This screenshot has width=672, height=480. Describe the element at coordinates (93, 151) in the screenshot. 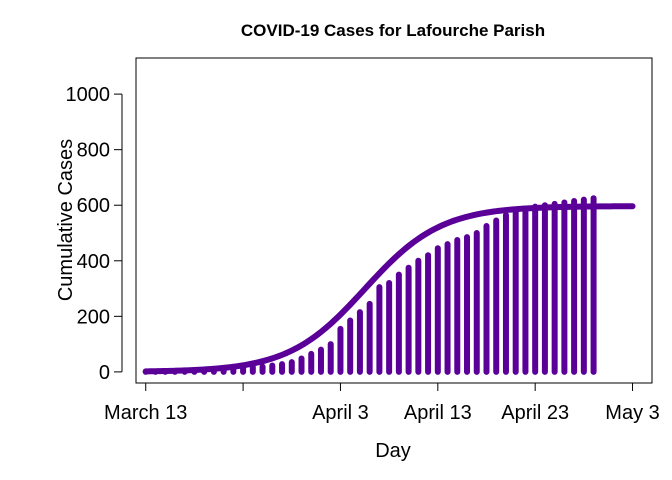

I see `y-tick-label: 800` at that location.